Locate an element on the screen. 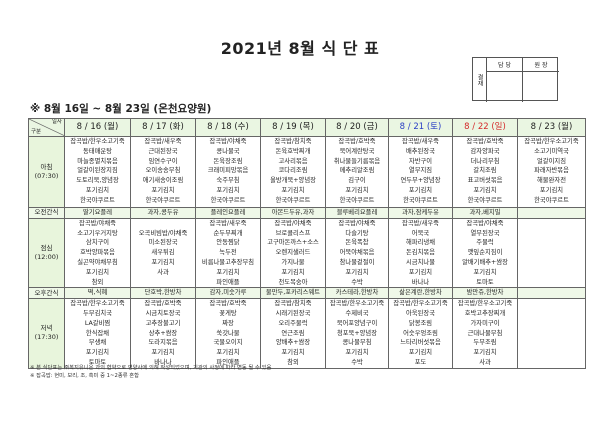 The image size is (600, 424). menu-cell: 잡곡밥/한우소고기죽 두부김치국 LA갈비찜 한식잡채 무생채 포기김치 토마토 is located at coordinates (97, 333).